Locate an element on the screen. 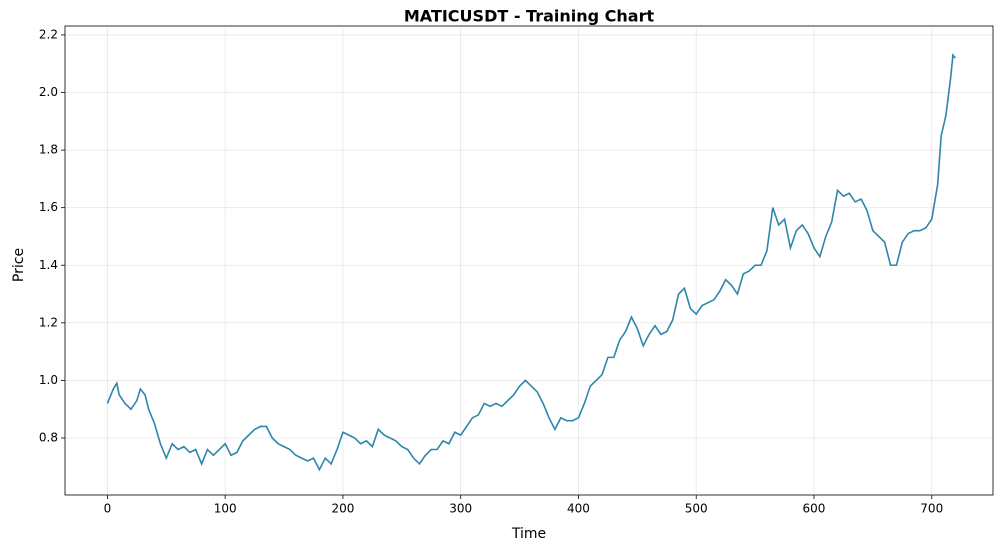  x-tick-label: 300 is located at coordinates (460, 509).